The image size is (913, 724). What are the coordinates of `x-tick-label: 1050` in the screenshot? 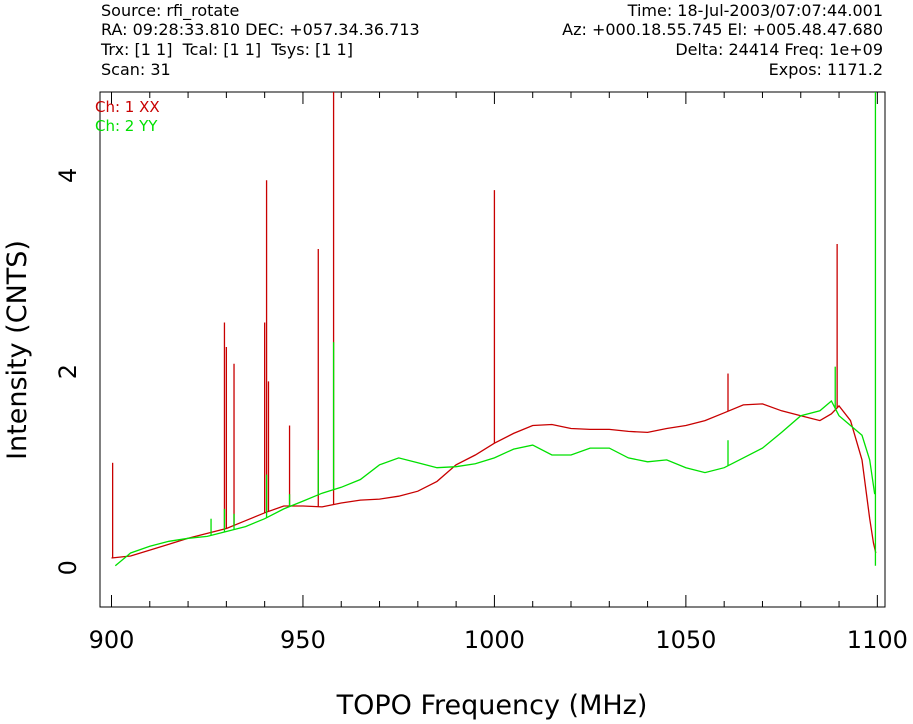 It's located at (685, 640).